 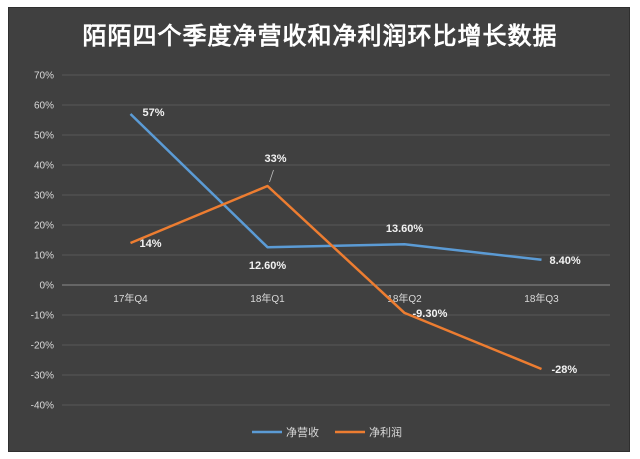 What do you see at coordinates (327, 432) in the screenshot?
I see `legend: 净营收 净利润` at bounding box center [327, 432].